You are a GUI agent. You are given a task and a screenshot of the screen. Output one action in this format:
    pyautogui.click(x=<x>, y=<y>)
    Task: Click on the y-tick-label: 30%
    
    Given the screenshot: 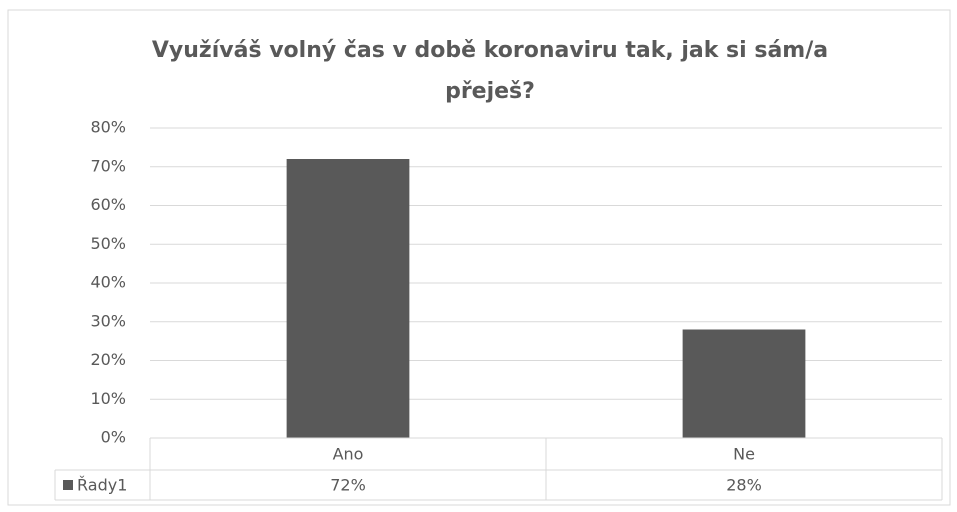 What is the action you would take?
    pyautogui.click(x=108, y=320)
    